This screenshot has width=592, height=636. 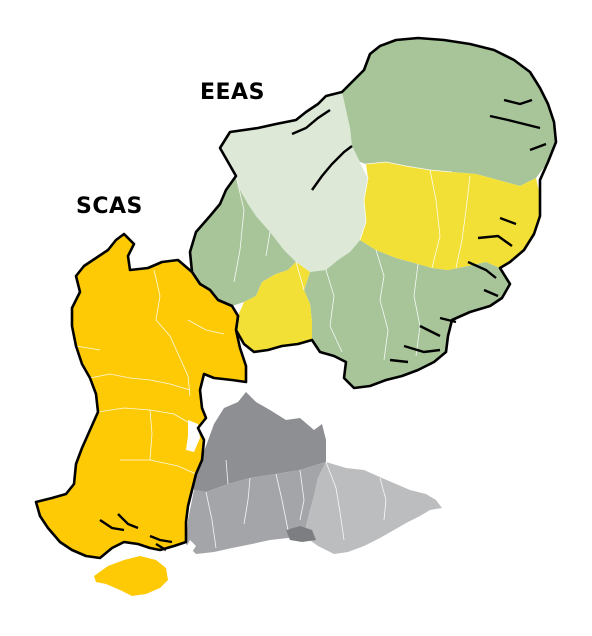 What do you see at coordinates (449, 112) in the screenshot?
I see `eeas-green-north-area` at bounding box center [449, 112].